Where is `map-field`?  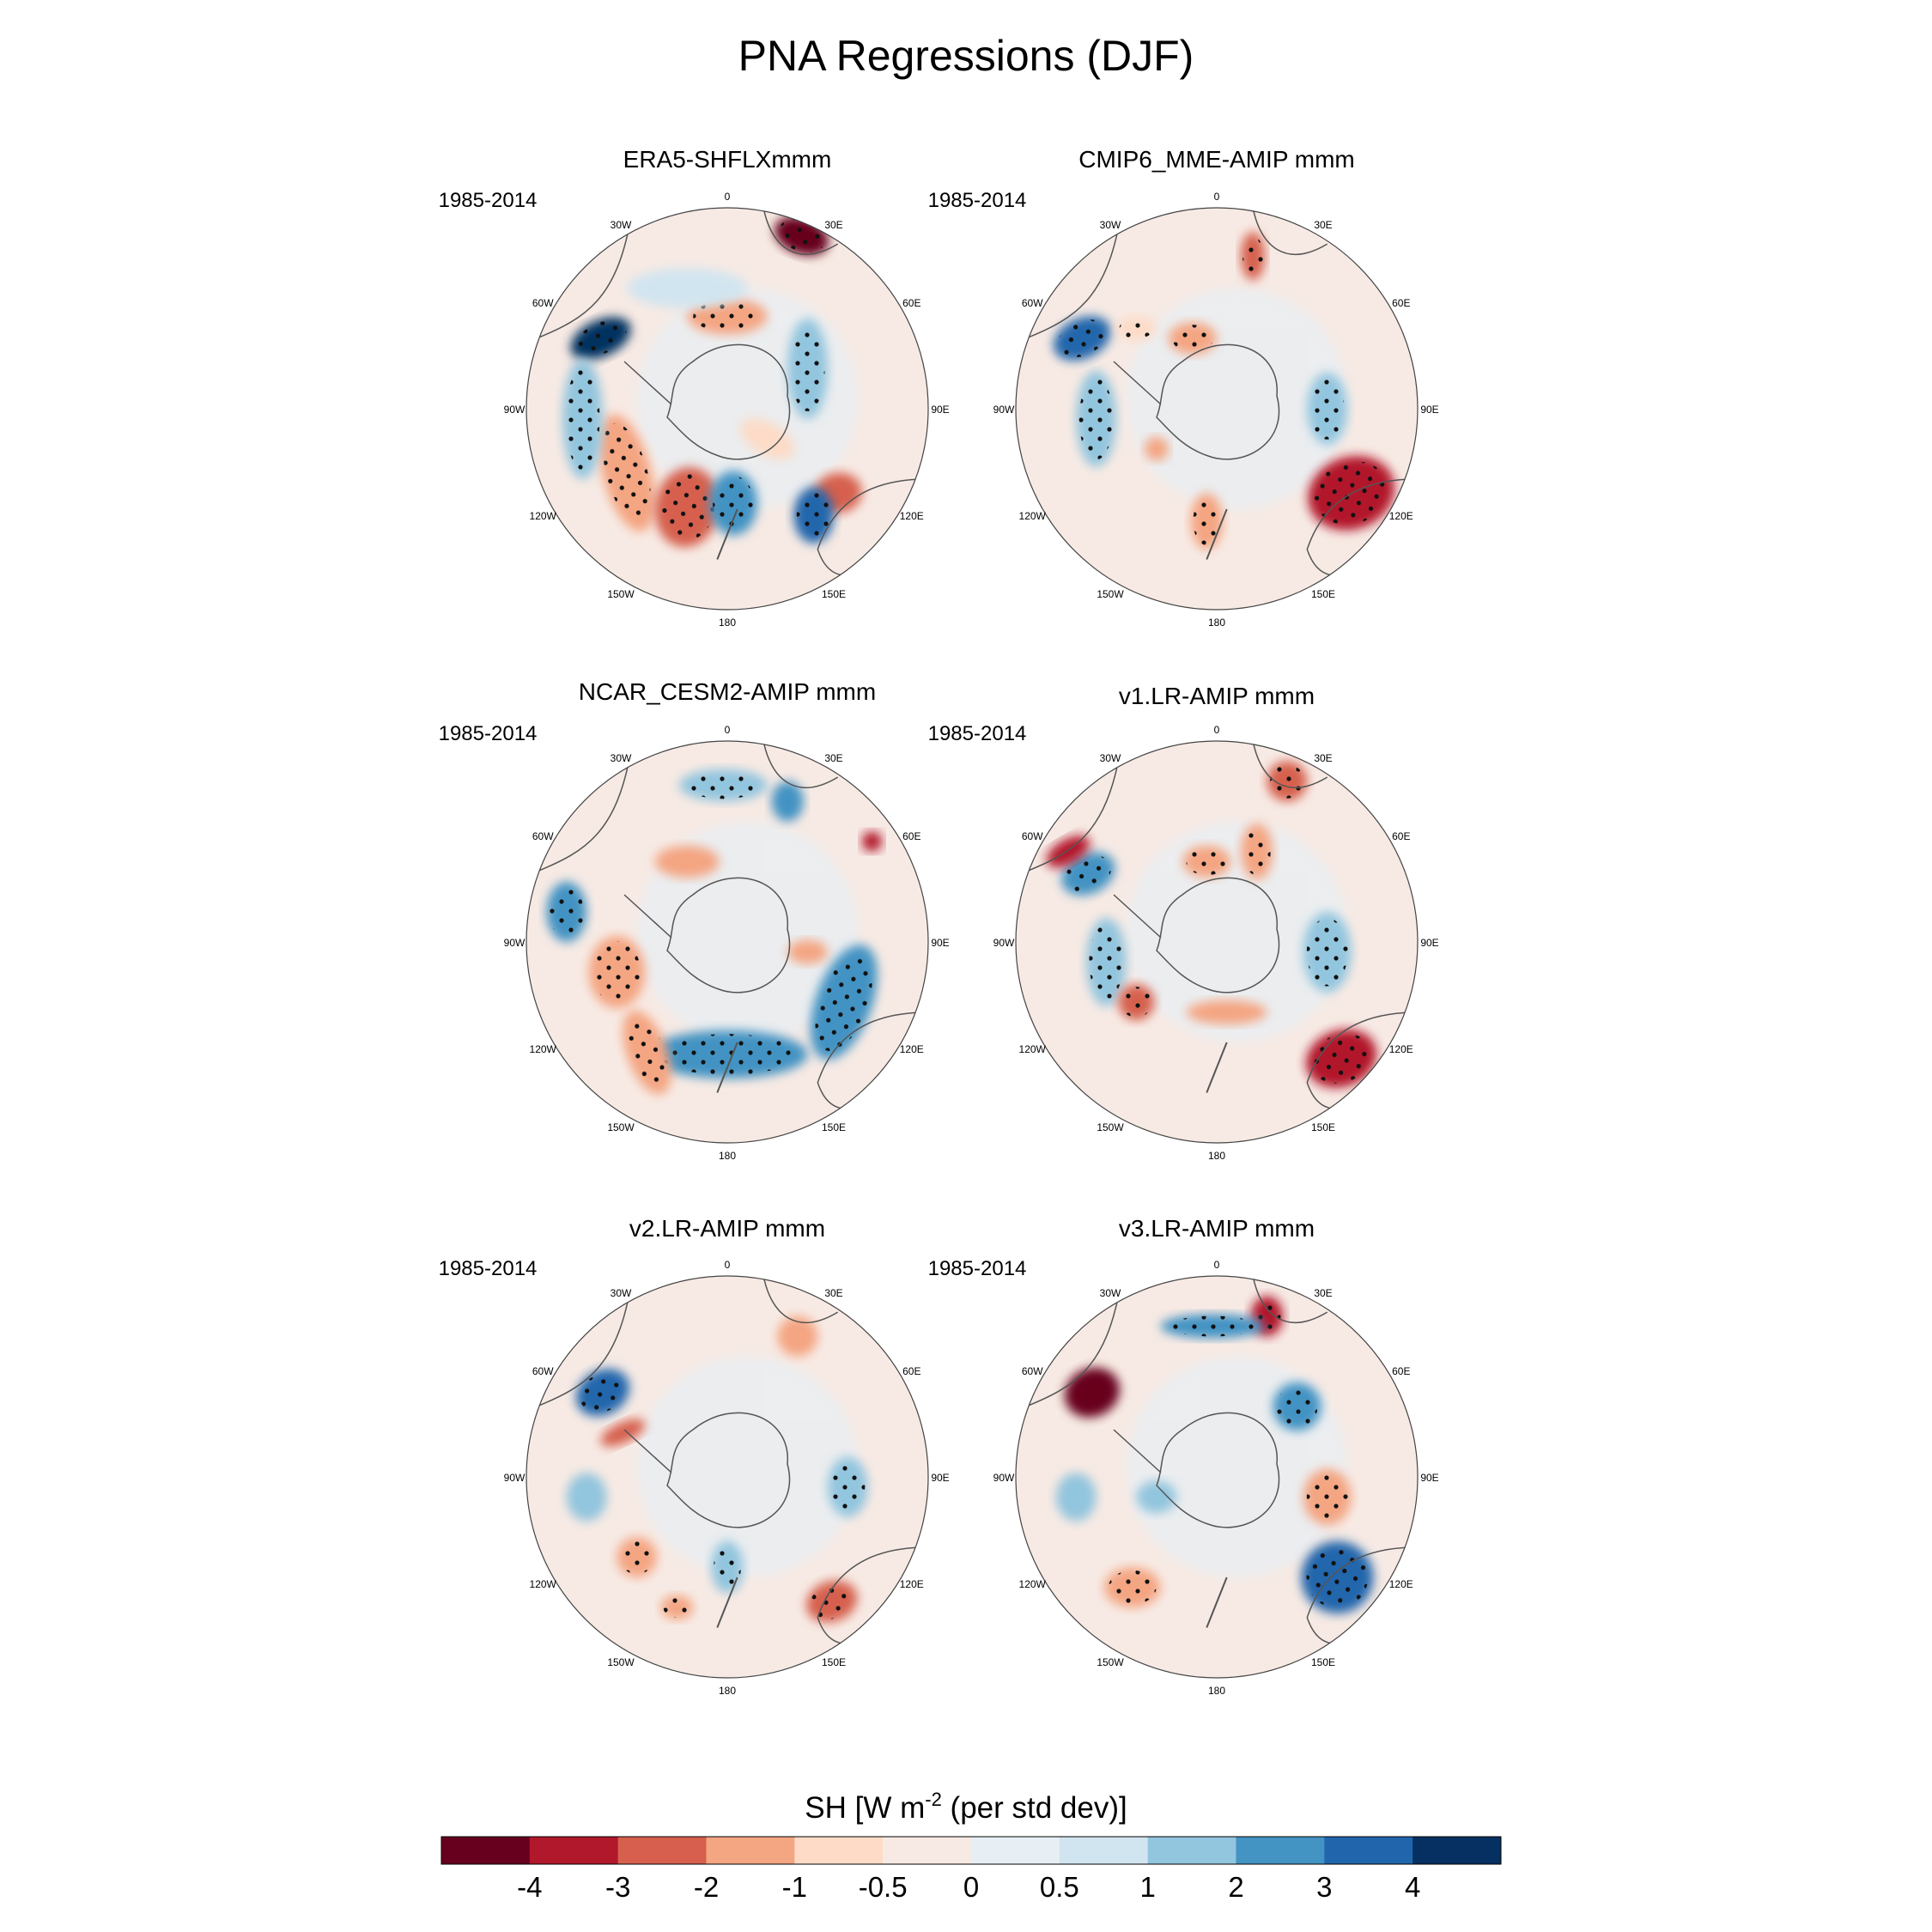
map-field is located at coordinates (1217, 1477).